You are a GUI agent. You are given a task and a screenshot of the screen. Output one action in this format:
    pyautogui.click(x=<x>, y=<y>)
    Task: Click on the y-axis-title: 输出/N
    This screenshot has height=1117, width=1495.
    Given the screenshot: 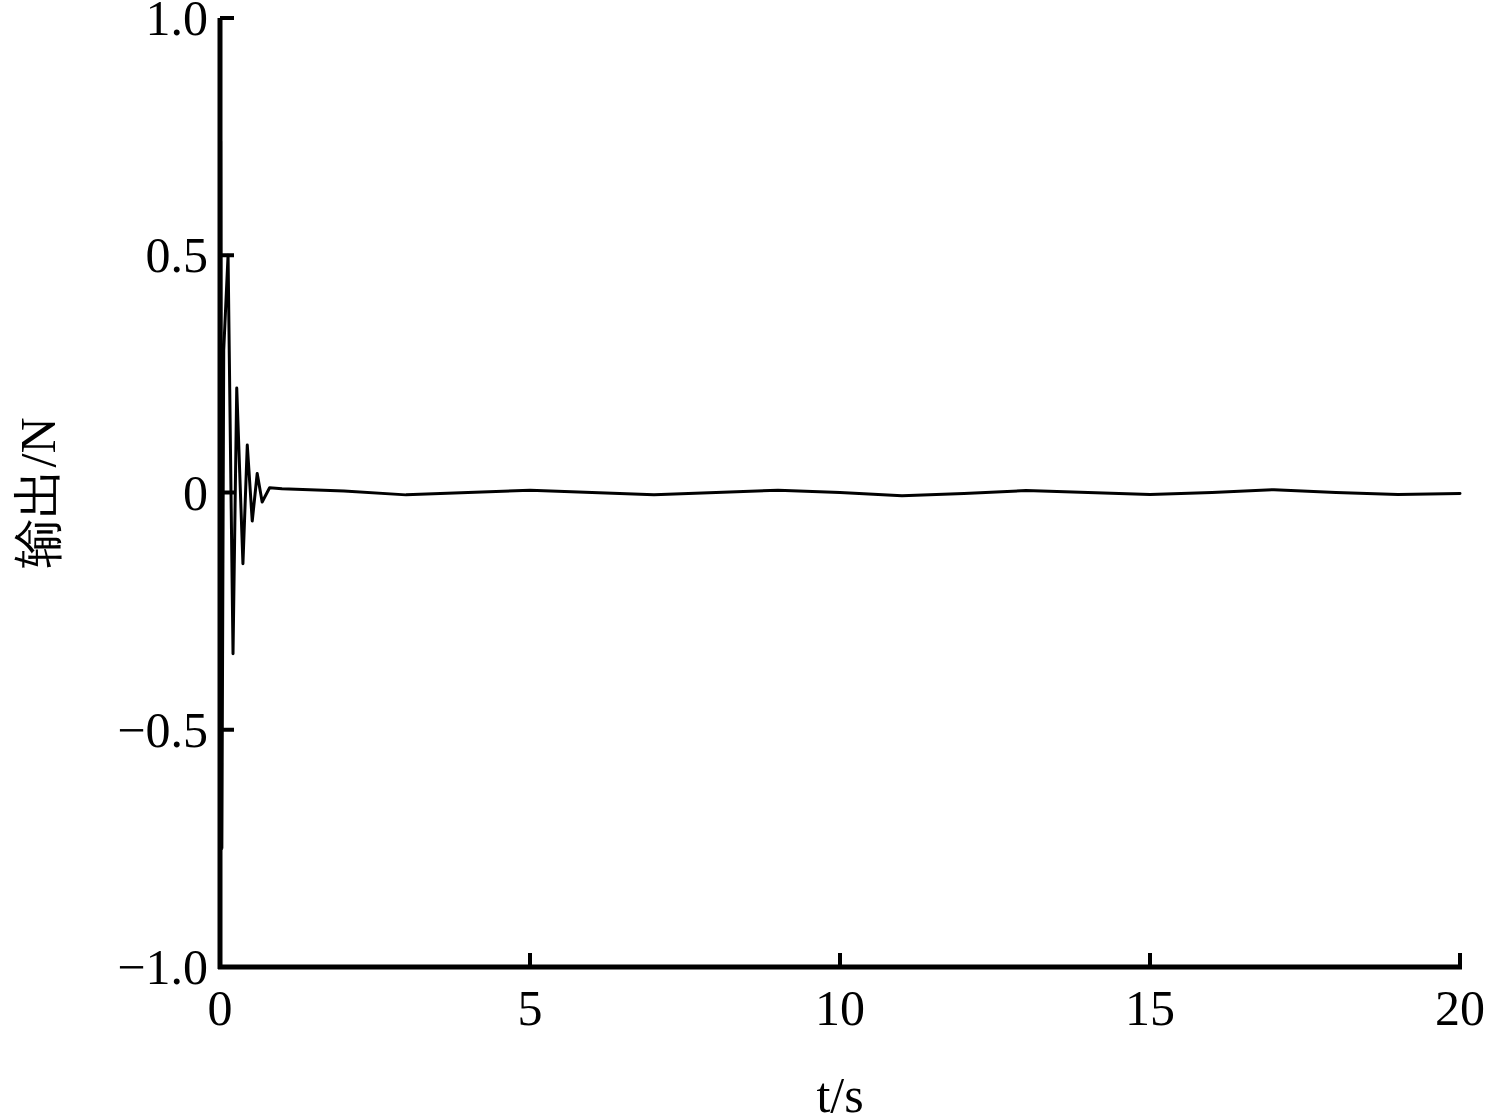 What is the action you would take?
    pyautogui.click(x=38, y=492)
    